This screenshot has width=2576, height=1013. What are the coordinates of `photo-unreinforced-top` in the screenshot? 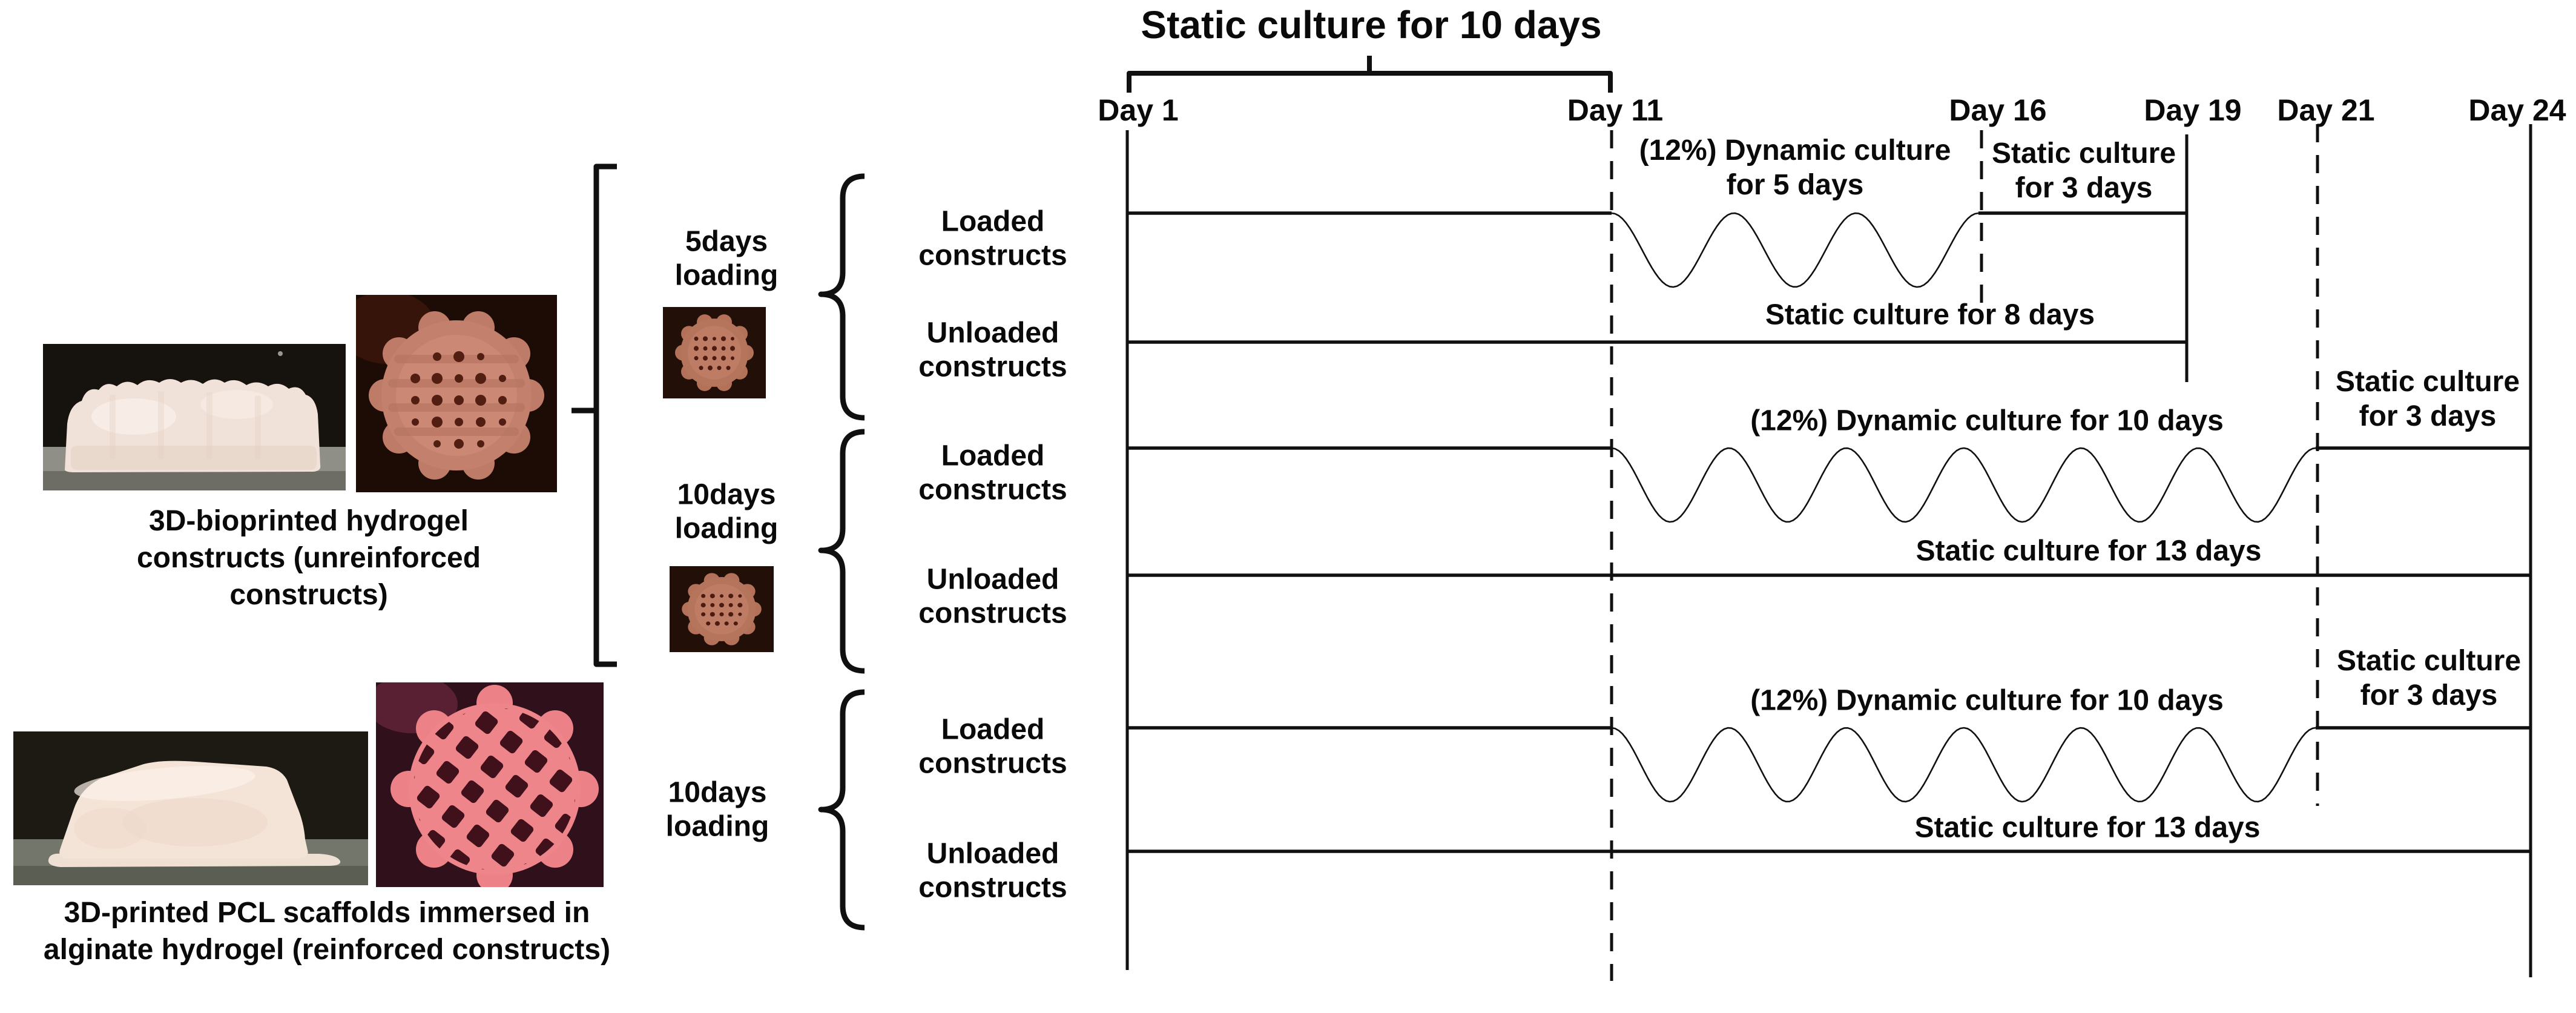 It's located at (456, 393).